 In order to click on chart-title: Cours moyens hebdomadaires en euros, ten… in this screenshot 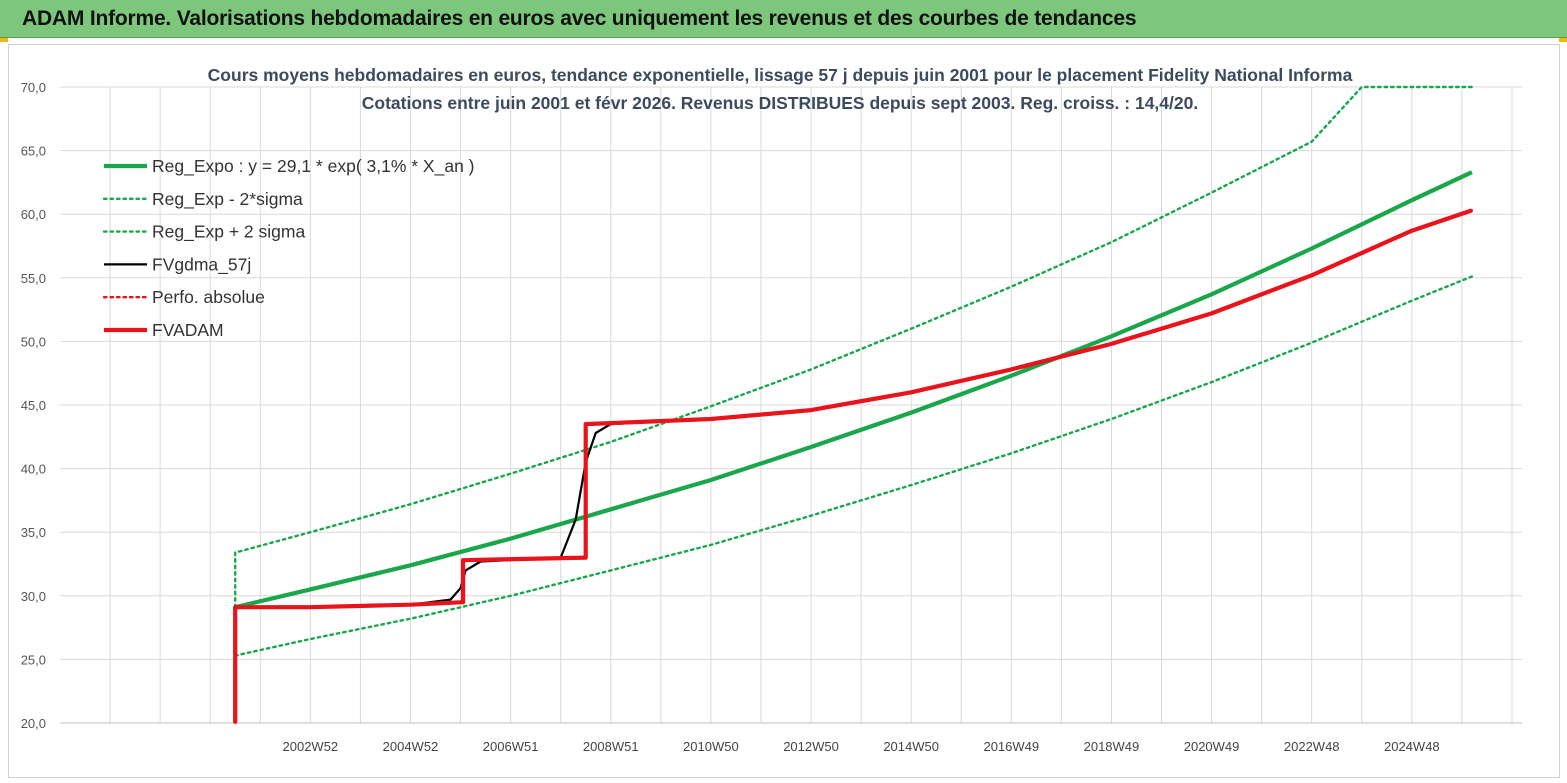, I will do `click(780, 75)`.